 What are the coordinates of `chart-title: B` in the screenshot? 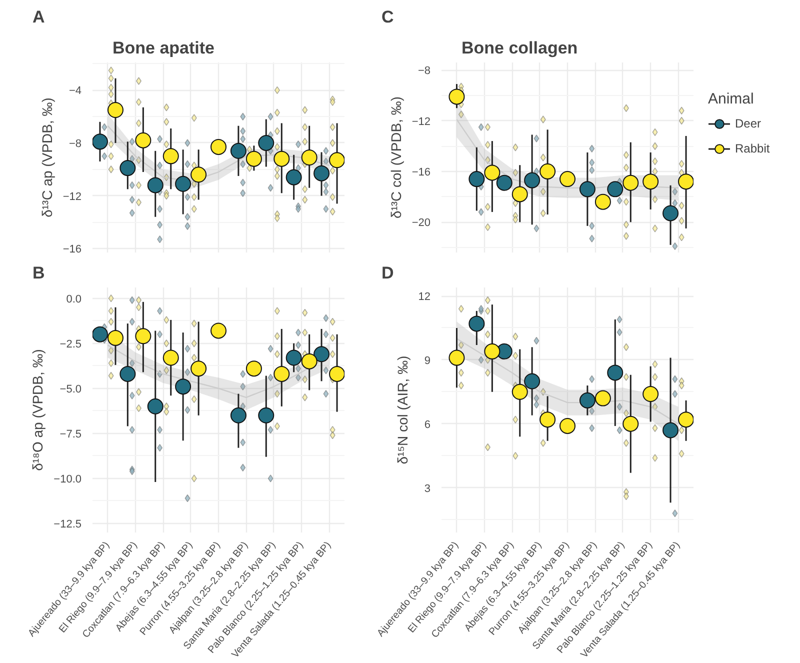 It's located at (38, 273).